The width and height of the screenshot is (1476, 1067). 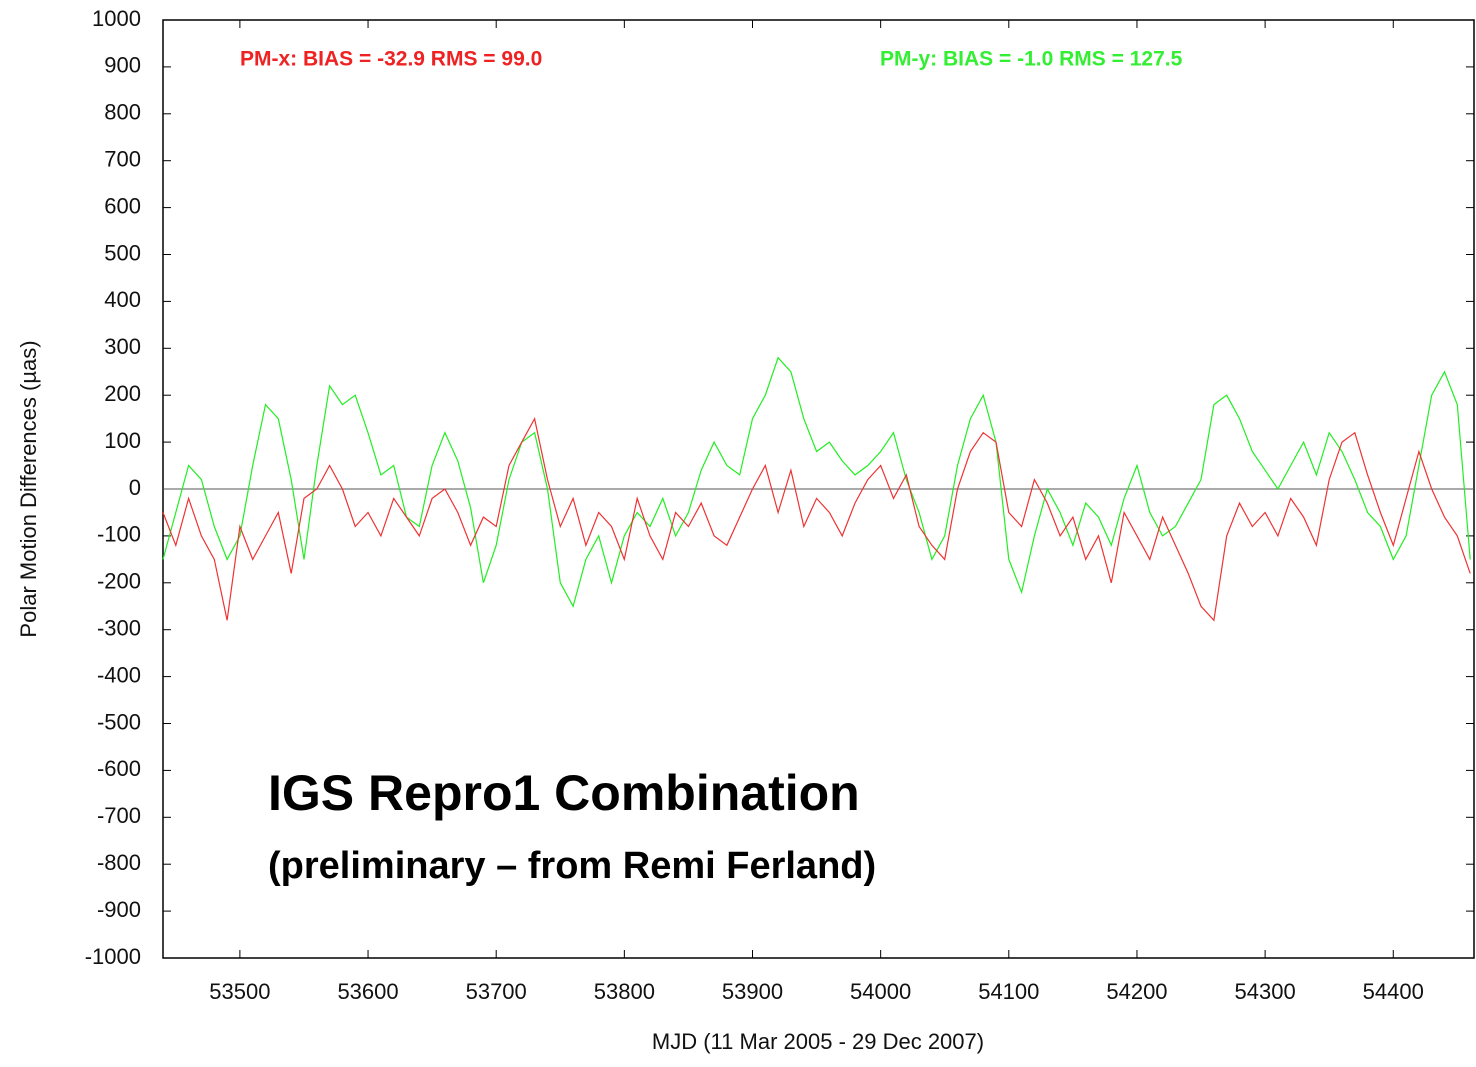 I want to click on y-tick-label: -1000, so click(x=113, y=956).